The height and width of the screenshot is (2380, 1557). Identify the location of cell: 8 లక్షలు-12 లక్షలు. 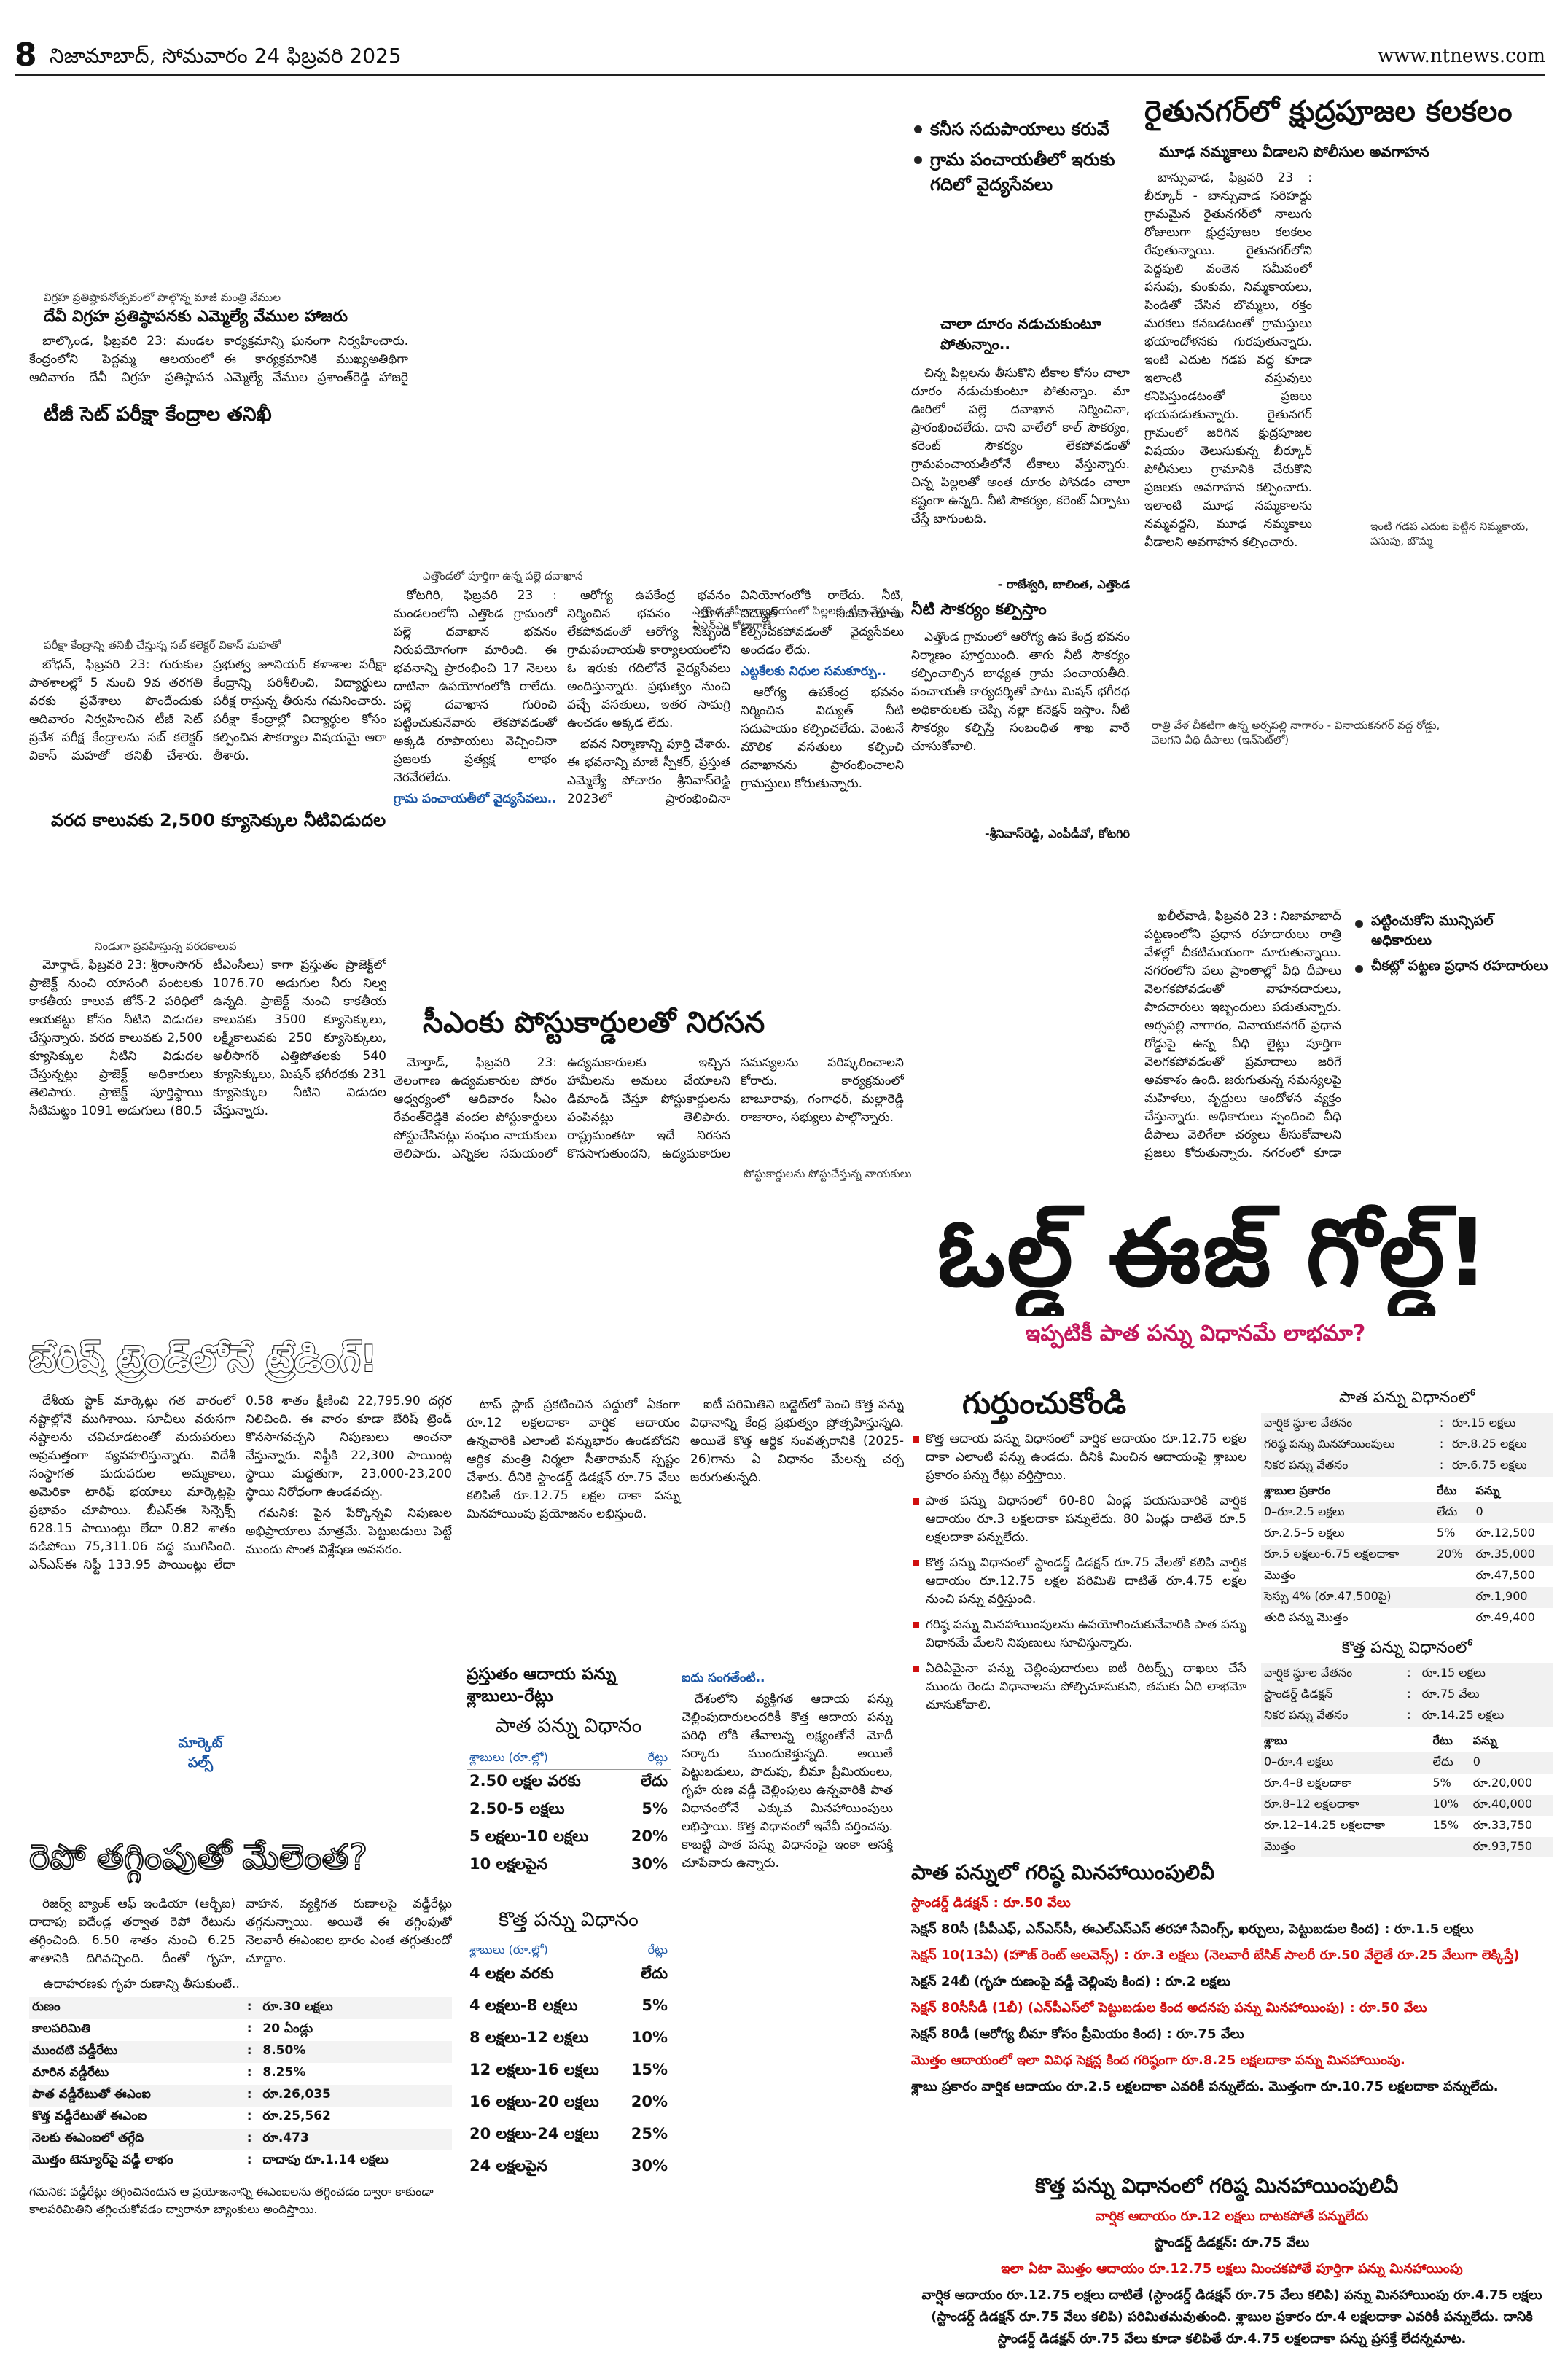
(529, 2037).